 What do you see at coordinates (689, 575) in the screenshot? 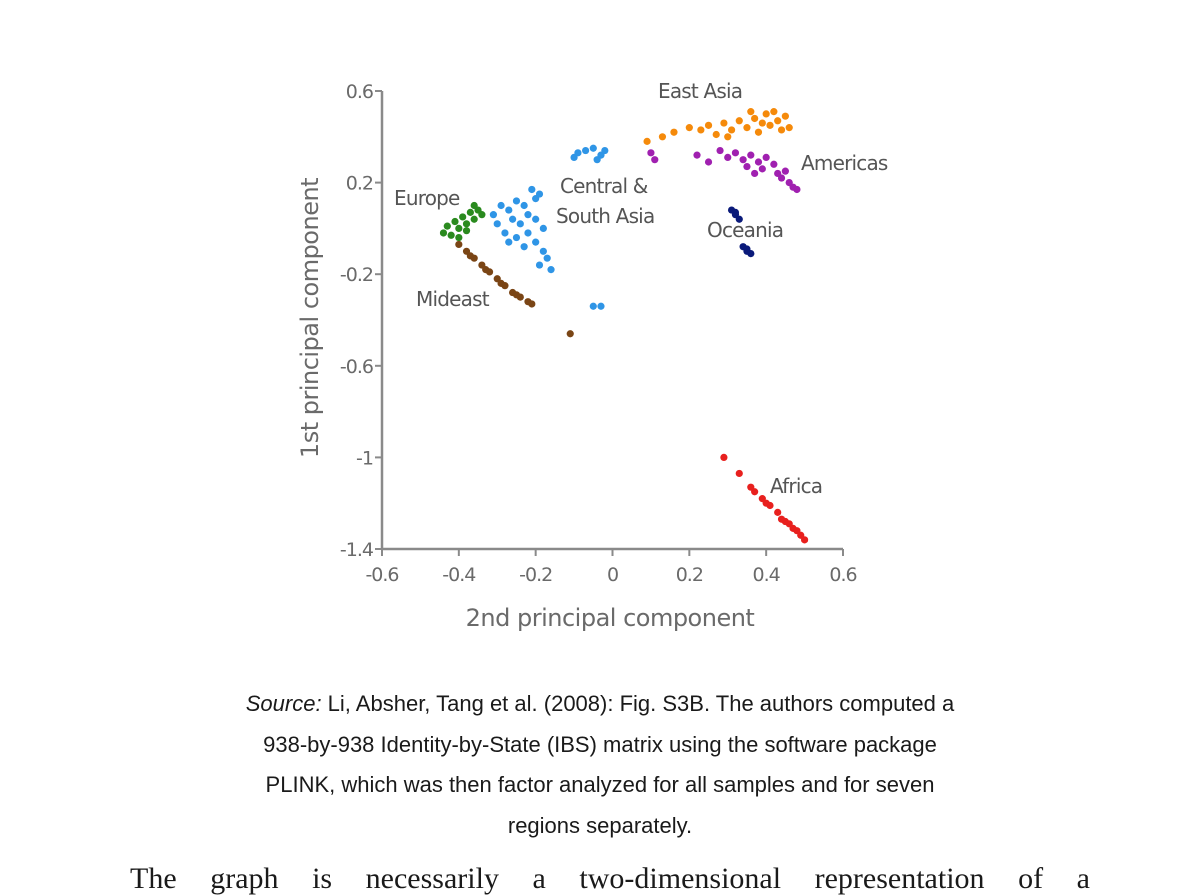
I see `x-tick-label: 0.2` at bounding box center [689, 575].